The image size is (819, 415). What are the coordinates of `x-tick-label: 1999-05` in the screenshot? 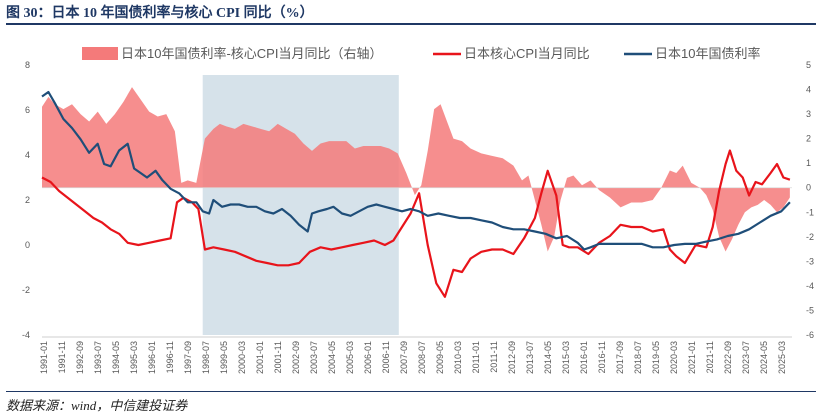 It's located at (224, 357).